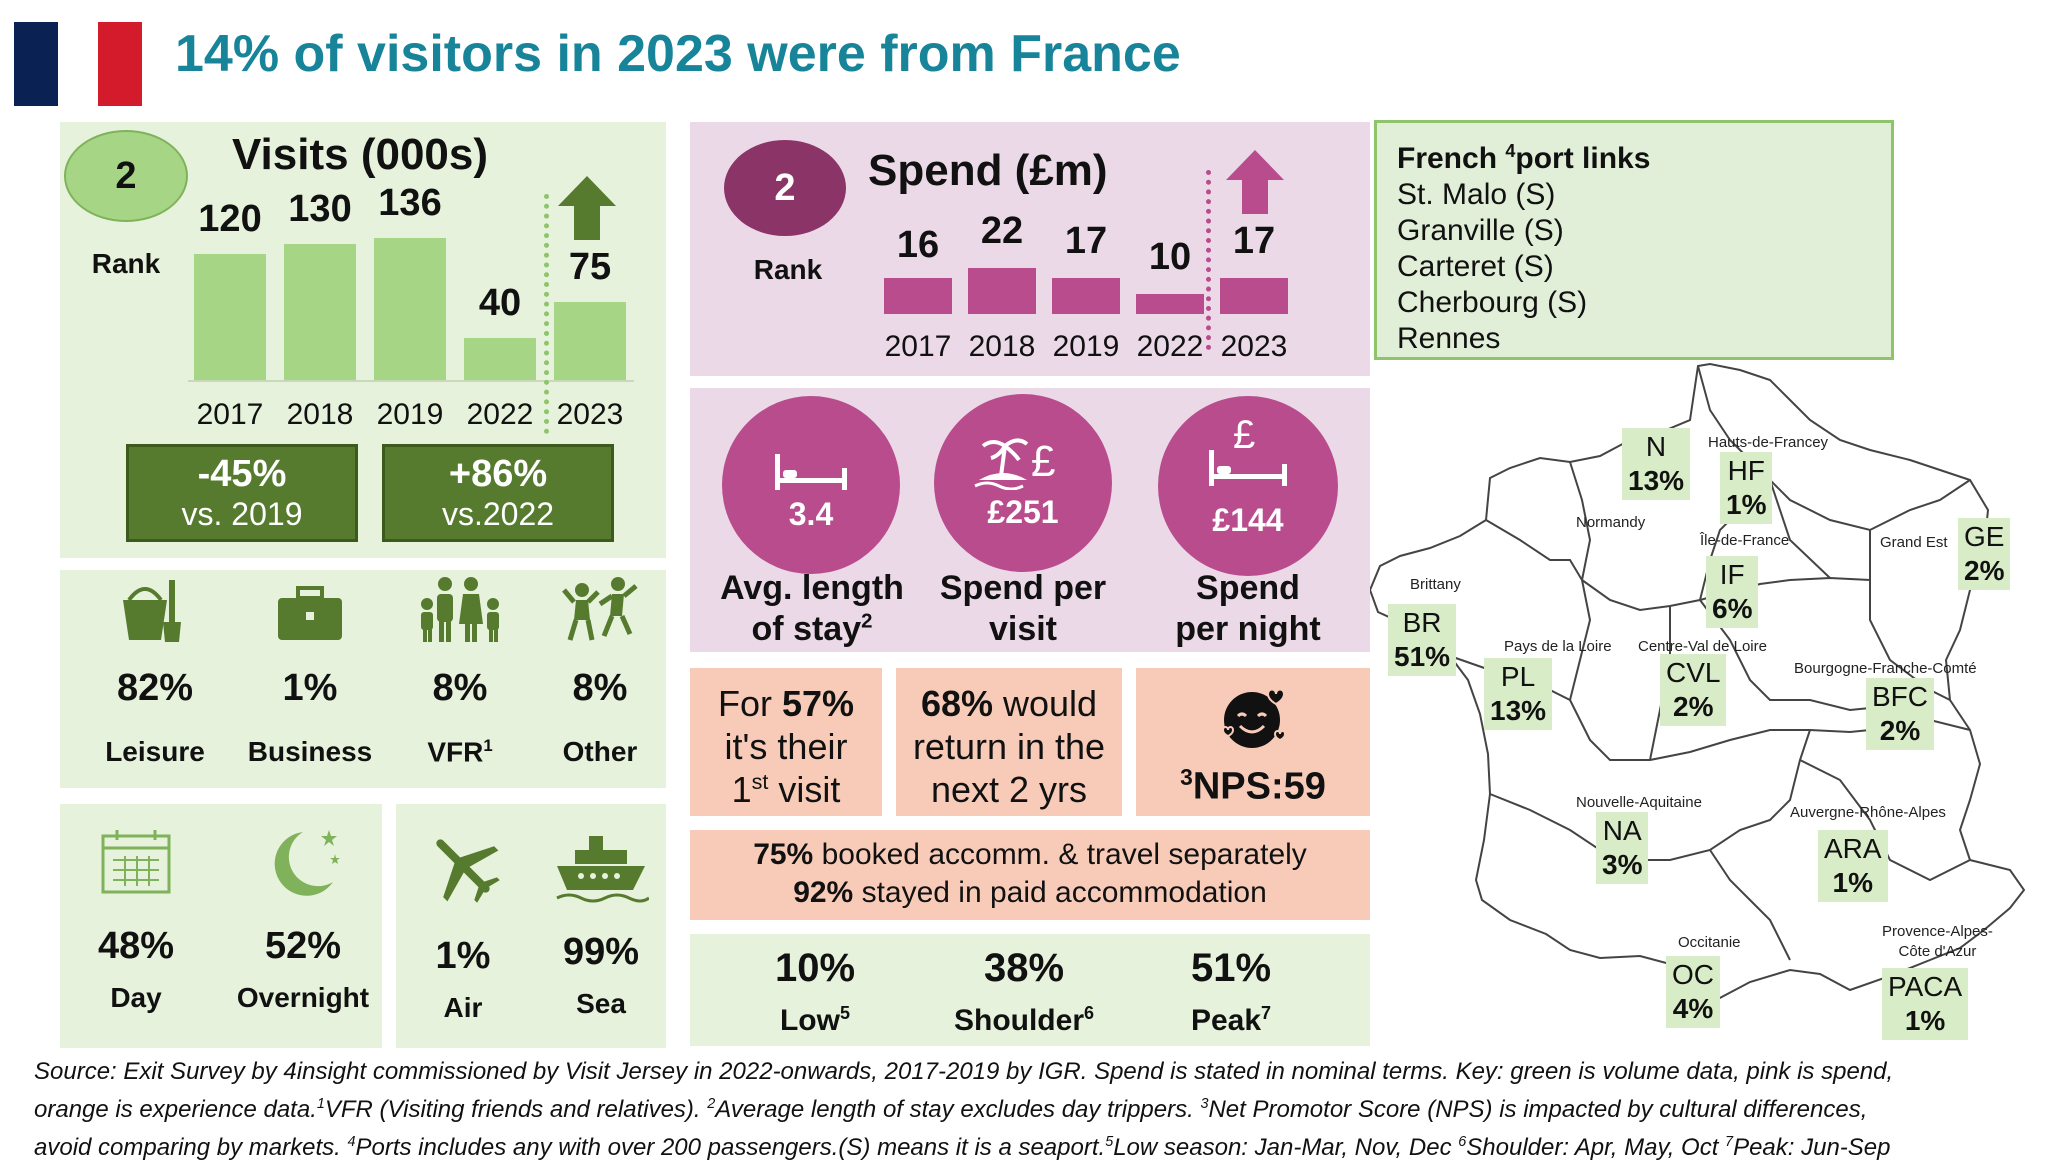 This screenshot has width=2048, height=1164. I want to click on visits-divider, so click(546, 314).